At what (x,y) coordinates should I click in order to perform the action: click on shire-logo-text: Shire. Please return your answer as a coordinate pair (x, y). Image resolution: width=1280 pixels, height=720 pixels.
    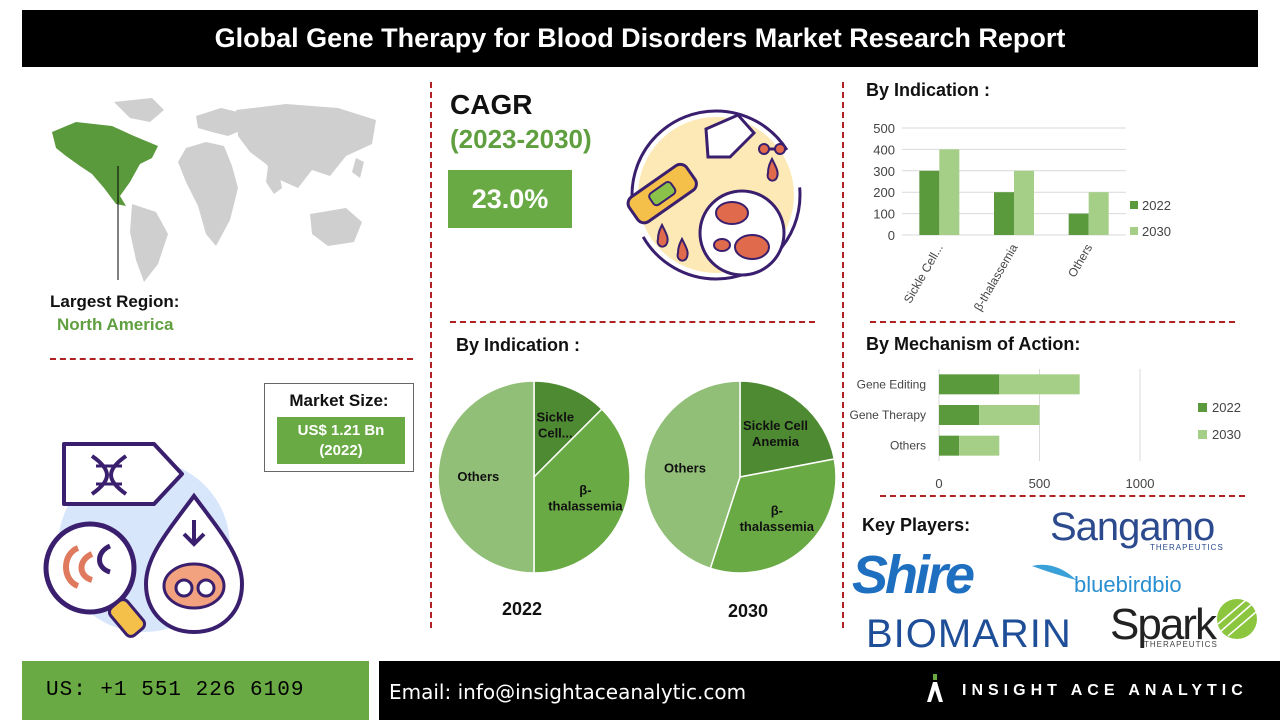
    Looking at the image, I should click on (913, 575).